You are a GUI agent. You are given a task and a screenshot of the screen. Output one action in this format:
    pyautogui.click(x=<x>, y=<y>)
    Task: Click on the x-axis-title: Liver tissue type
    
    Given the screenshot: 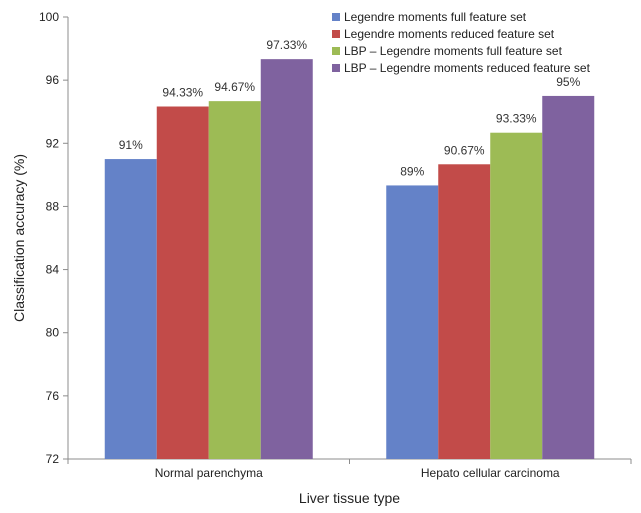 What is the action you would take?
    pyautogui.click(x=349, y=498)
    